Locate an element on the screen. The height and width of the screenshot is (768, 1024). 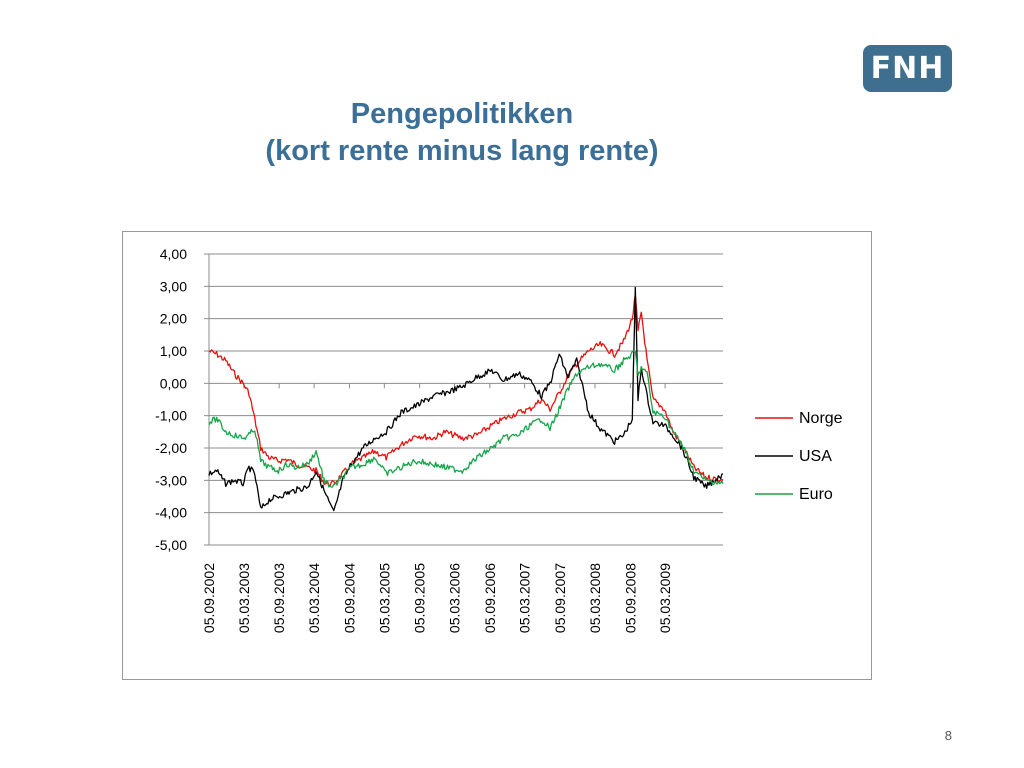
logo-text: FNH is located at coordinates (907, 68).